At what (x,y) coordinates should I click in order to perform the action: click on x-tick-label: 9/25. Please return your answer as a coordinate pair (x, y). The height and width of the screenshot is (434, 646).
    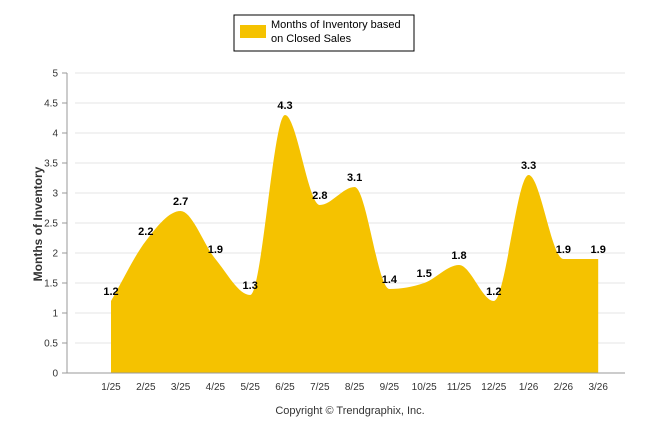
    Looking at the image, I should click on (390, 387).